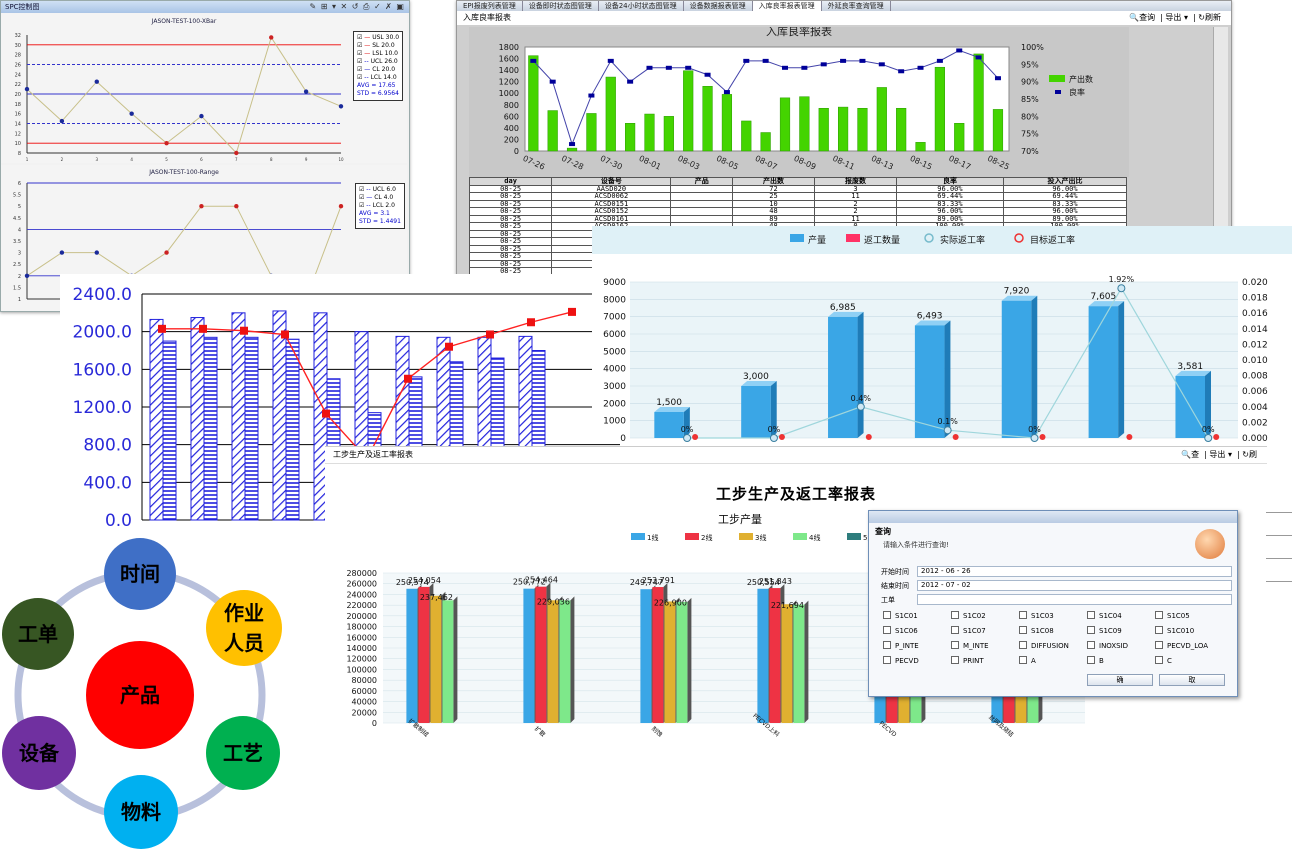 This screenshot has width=1292, height=850. What do you see at coordinates (968, 630) in the screenshot?
I see `station-checkbox: S1C07` at bounding box center [968, 630].